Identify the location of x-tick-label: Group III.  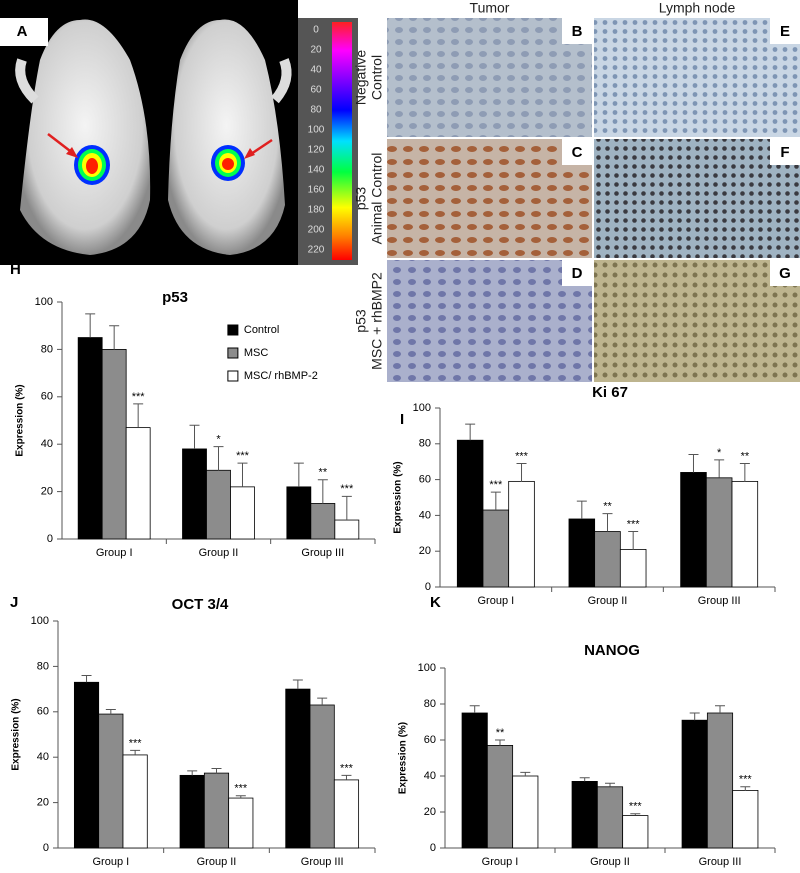
(720, 862).